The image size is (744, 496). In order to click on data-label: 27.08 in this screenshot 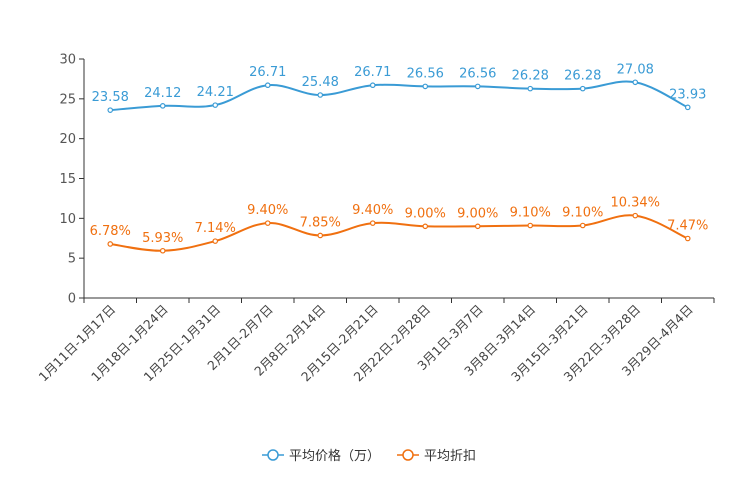, I will do `click(635, 69)`.